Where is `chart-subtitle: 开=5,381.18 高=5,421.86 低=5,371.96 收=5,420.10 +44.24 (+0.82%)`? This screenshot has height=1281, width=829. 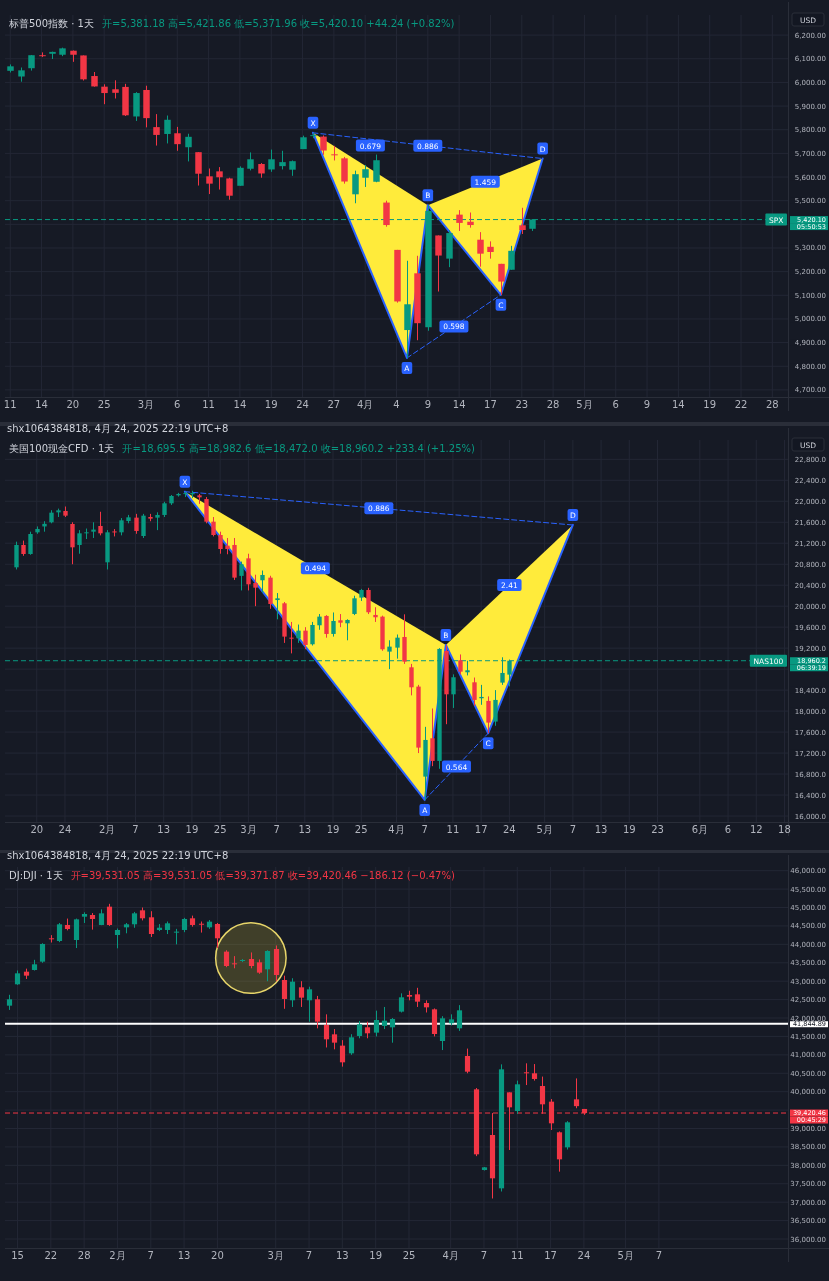 chart-subtitle: 开=5,381.18 高=5,421.86 低=5,371.96 收=5,420.10 +44.24 (+0.82%) is located at coordinates (278, 23).